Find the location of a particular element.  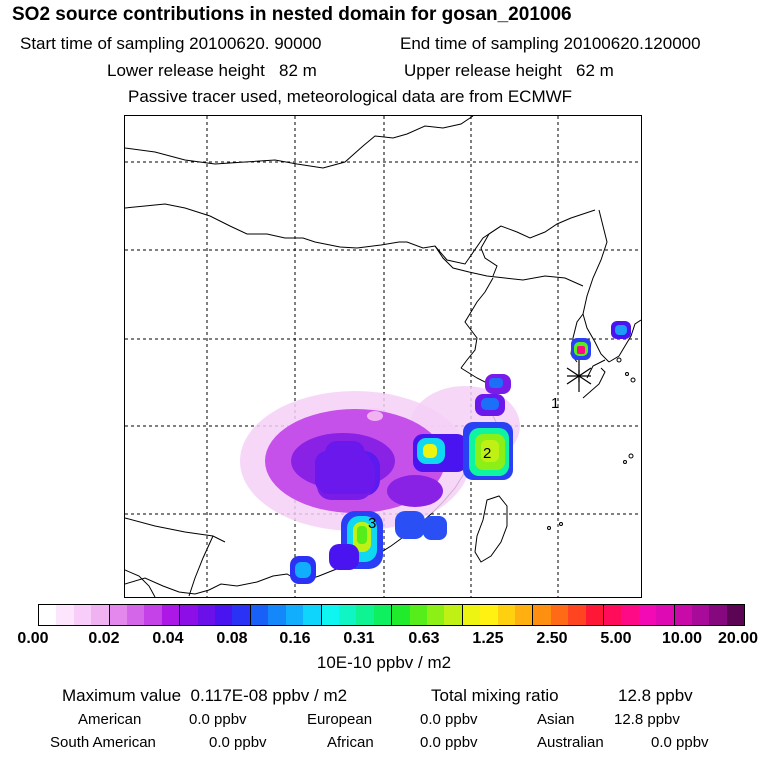

total-mixing-ratio: Total mixing ratio is located at coordinates (495, 696).